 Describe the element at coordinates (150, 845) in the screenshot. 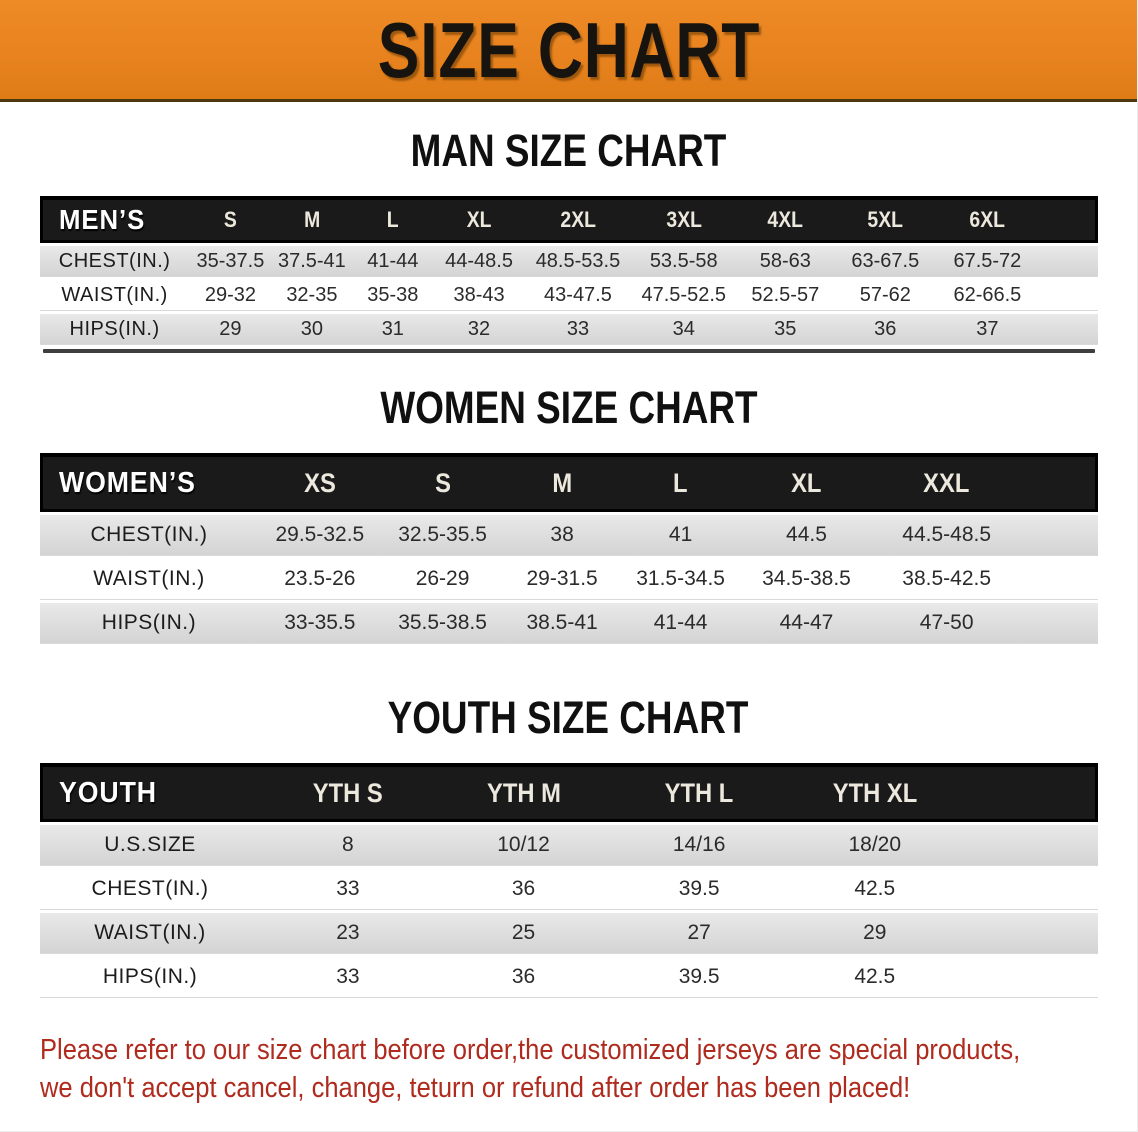

I see `row-label: U.S.SIZE` at that location.